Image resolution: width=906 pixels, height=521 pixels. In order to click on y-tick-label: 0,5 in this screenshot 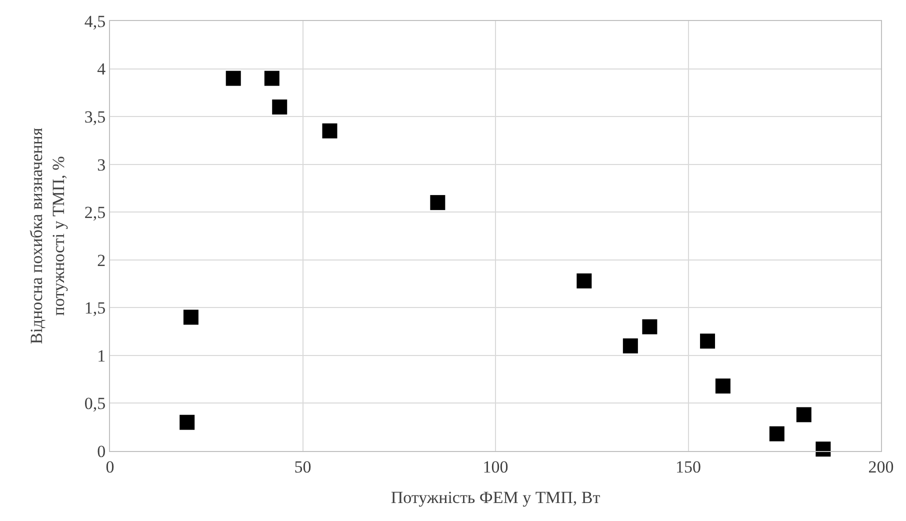, I will do `click(95, 404)`.